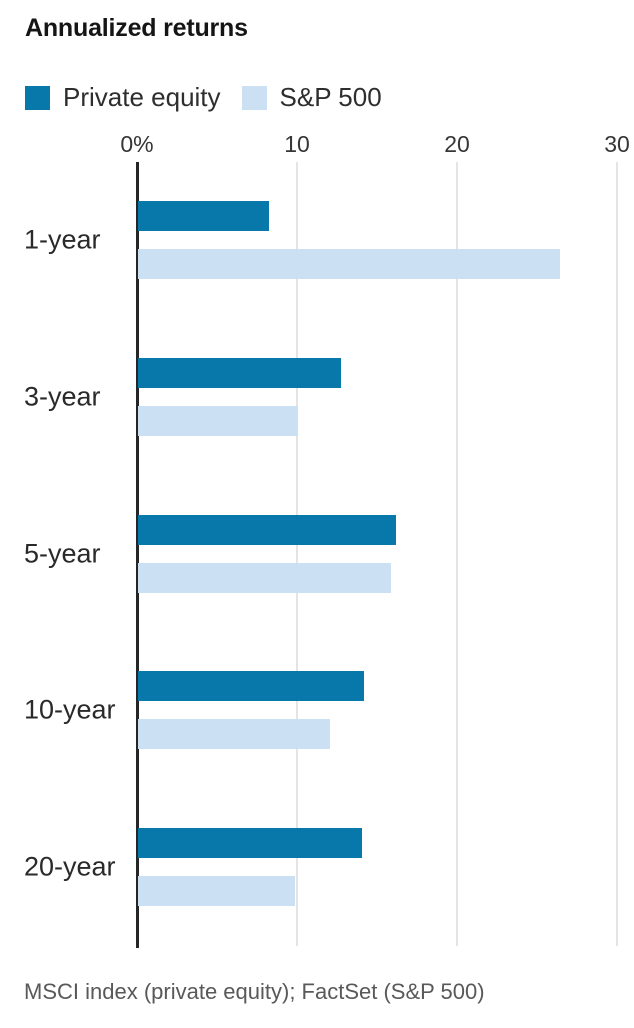  Describe the element at coordinates (297, 144) in the screenshot. I see `x-tick-label: 10` at that location.